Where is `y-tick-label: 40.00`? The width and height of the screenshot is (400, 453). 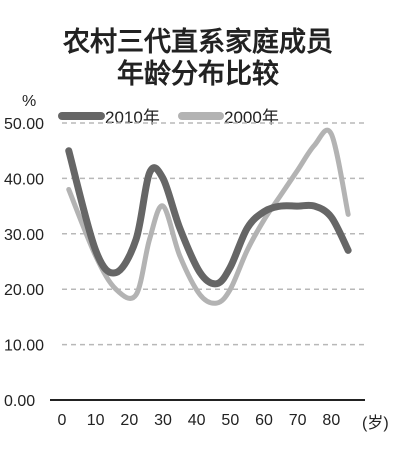 y-tick-label: 40.00 is located at coordinates (24, 179).